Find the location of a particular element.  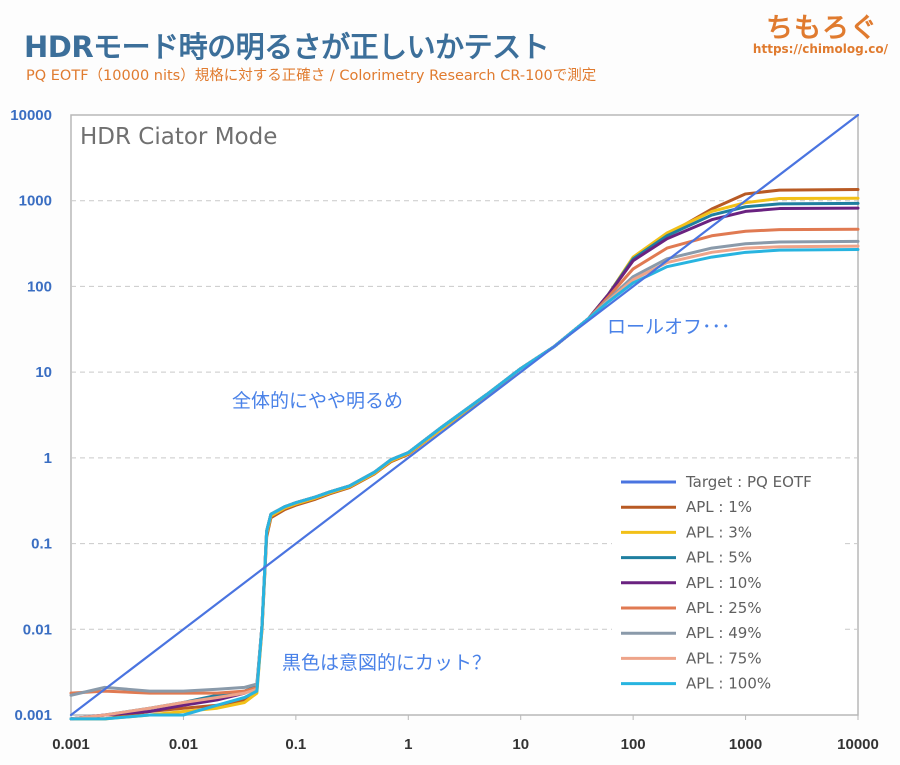

y-tick-label: 0.01 is located at coordinates (37, 629).